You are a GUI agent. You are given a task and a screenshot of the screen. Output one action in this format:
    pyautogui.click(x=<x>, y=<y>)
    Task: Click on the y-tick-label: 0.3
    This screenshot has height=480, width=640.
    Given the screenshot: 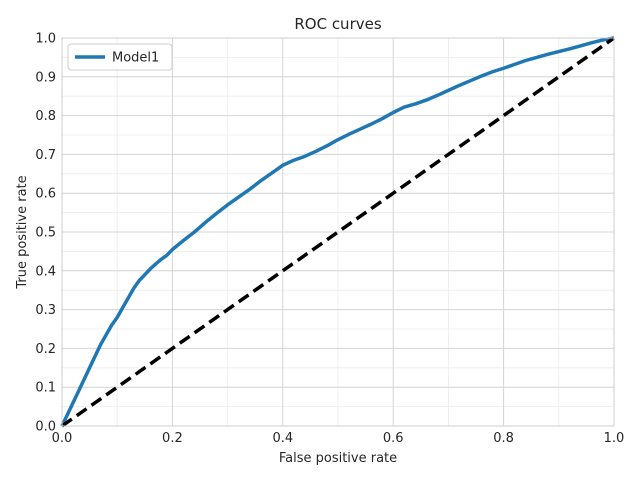 What is the action you would take?
    pyautogui.click(x=45, y=310)
    